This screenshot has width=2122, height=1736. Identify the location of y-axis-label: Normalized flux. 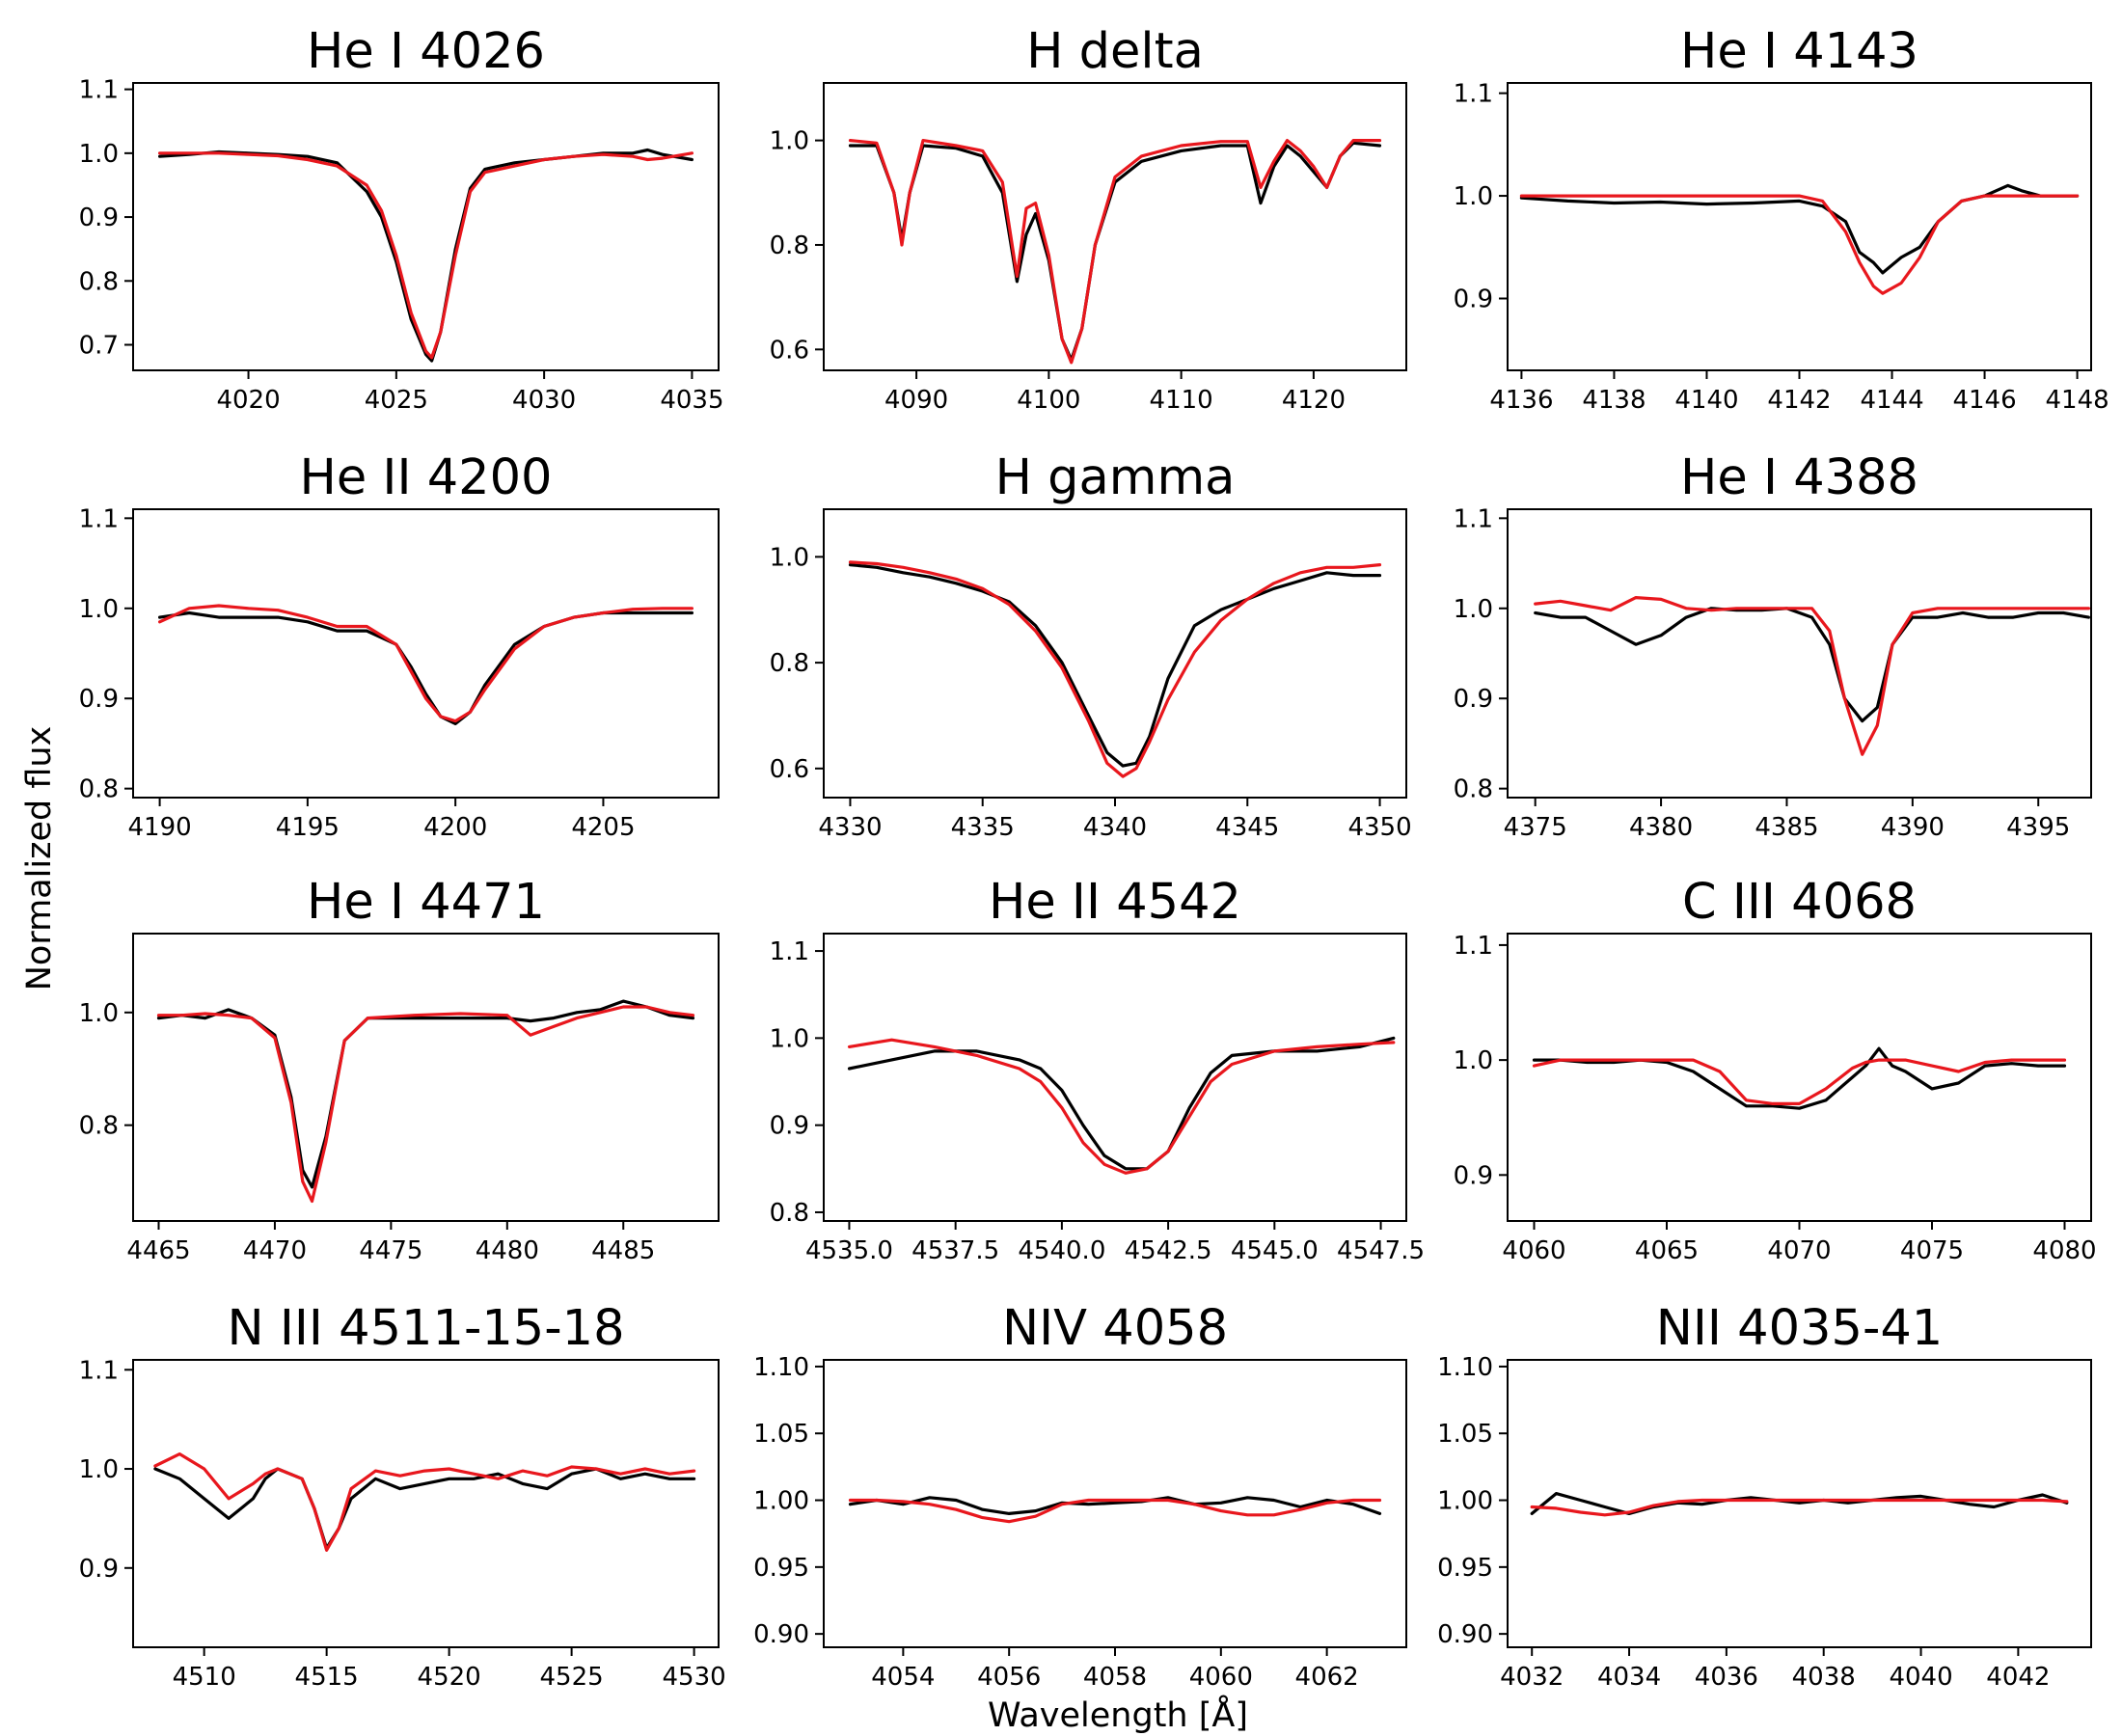
(40, 858).